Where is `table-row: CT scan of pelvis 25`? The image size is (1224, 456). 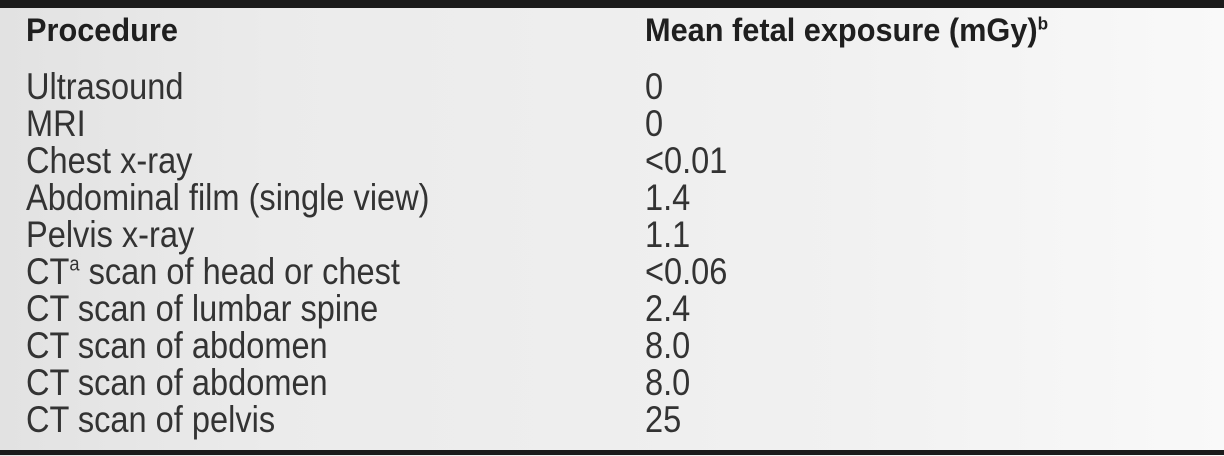
table-row: CT scan of pelvis 25 is located at coordinates (612, 419).